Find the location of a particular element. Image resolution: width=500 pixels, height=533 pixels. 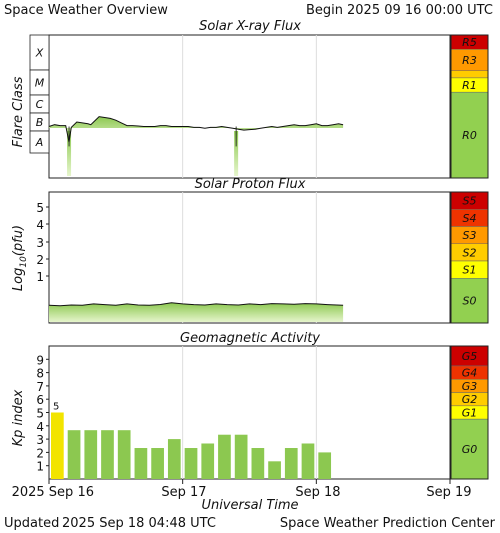

xray-scale-label-R5: R5 is located at coordinates (469, 42).